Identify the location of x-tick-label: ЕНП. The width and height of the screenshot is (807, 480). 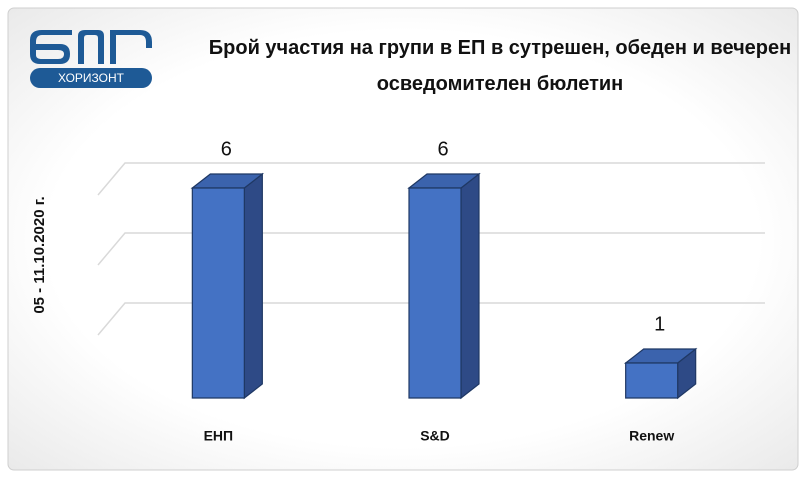
(219, 436).